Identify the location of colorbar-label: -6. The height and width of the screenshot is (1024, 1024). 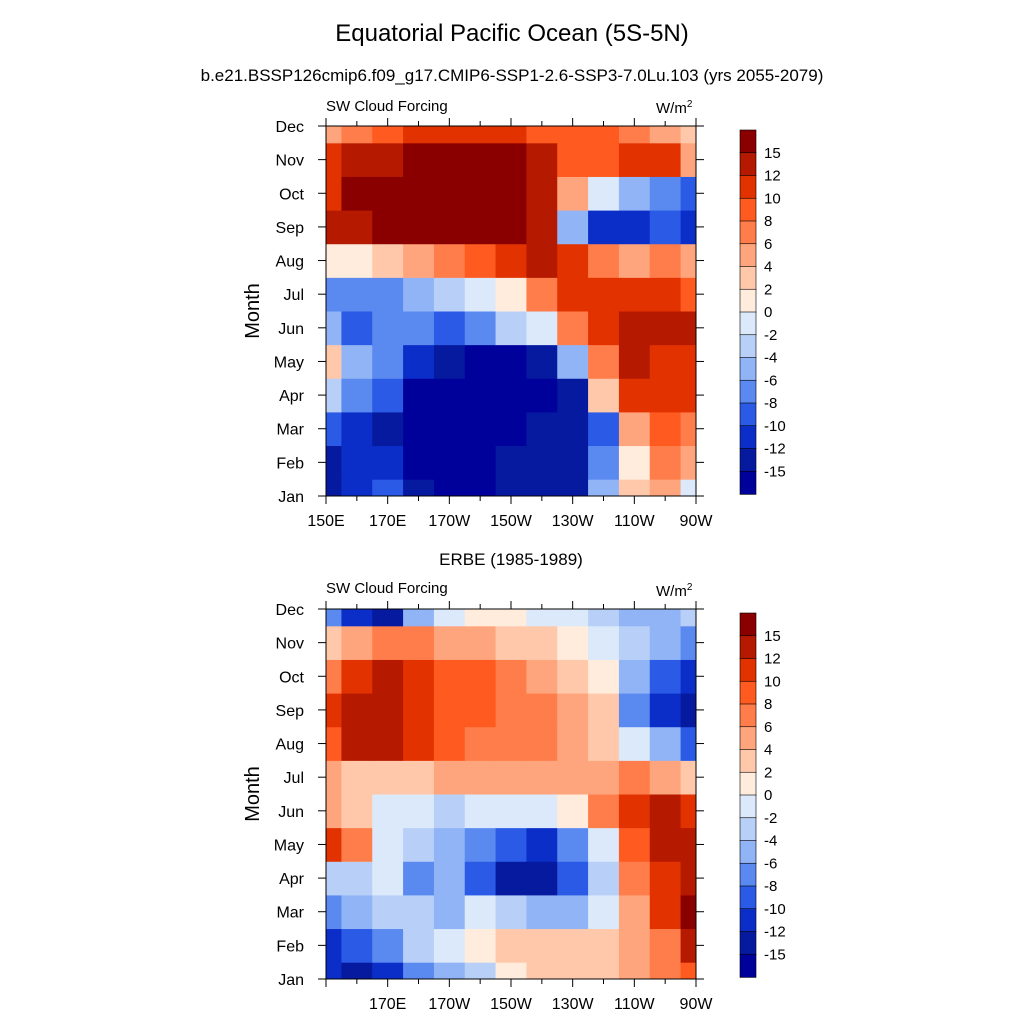
(770, 380).